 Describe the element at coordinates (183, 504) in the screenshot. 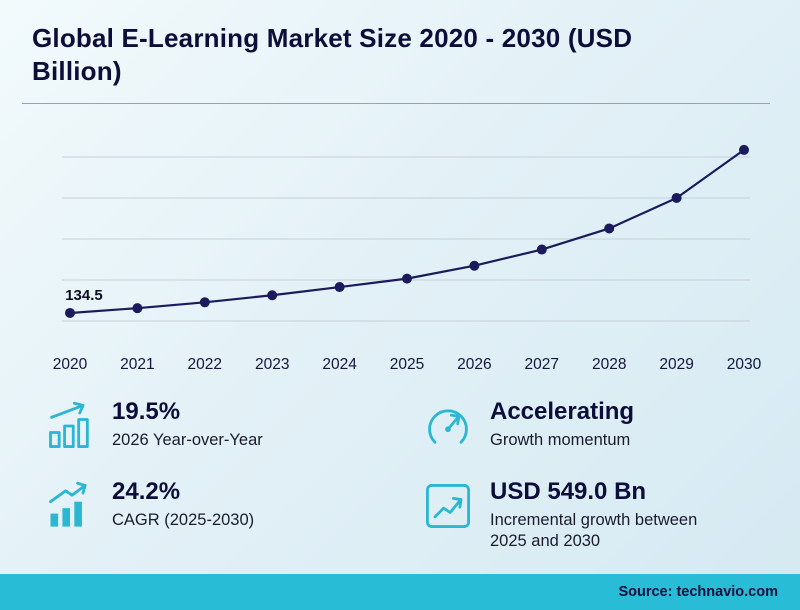

I see `stat-text: 24.2% CAGR (2025-2030)` at that location.